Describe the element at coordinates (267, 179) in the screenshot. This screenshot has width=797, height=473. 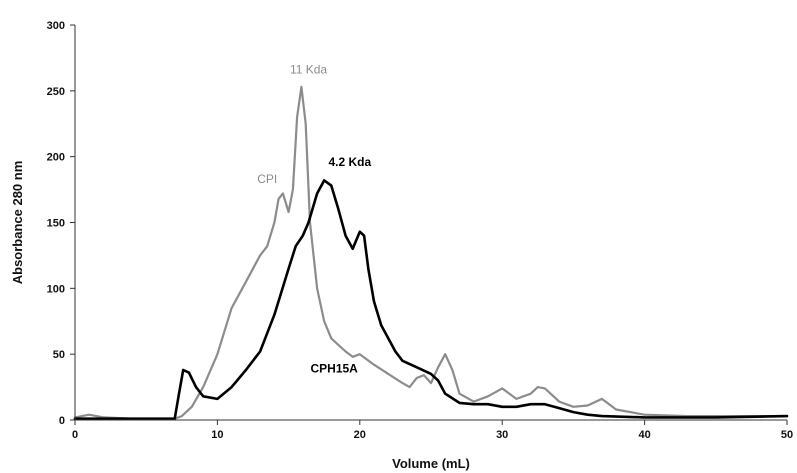
I see `annotation-label: CPI` at that location.